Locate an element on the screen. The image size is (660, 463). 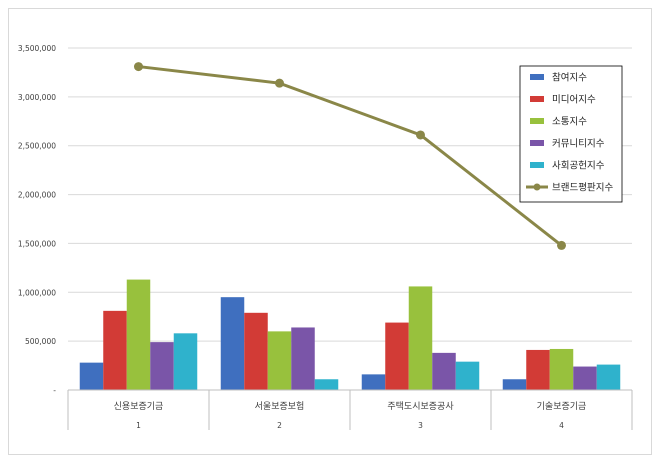
legend-label: 소통지수 is located at coordinates (569, 122).